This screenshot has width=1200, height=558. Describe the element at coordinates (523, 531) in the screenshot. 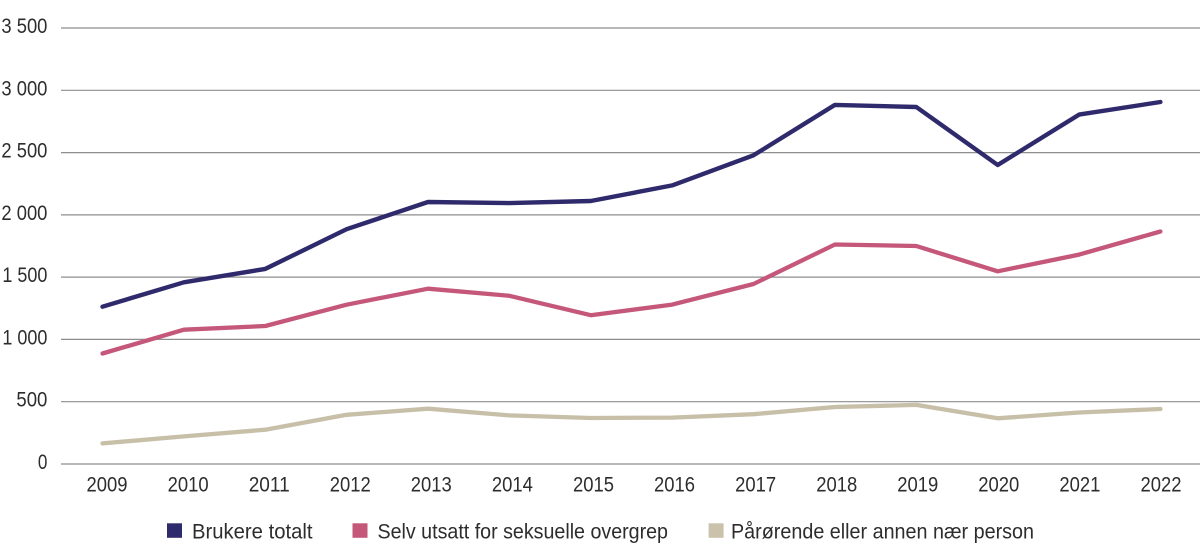

I see `svg-text:Selv utsatt for seksuelle over: Selv utsatt for seksuelle overgrep` at that location.